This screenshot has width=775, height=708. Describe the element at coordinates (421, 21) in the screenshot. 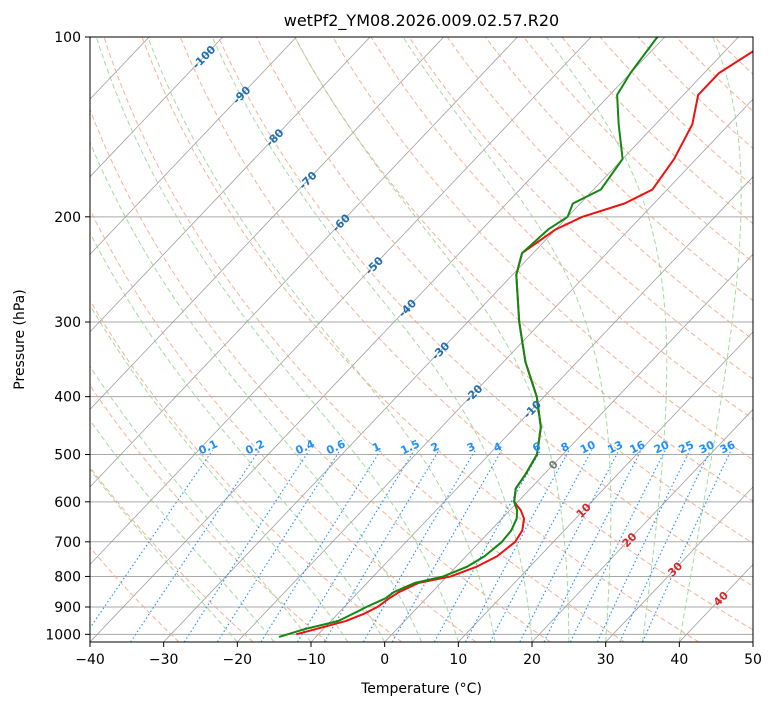

I see `chart-title: wetPf2_YM08.2026.009.02.57.R20` at that location.